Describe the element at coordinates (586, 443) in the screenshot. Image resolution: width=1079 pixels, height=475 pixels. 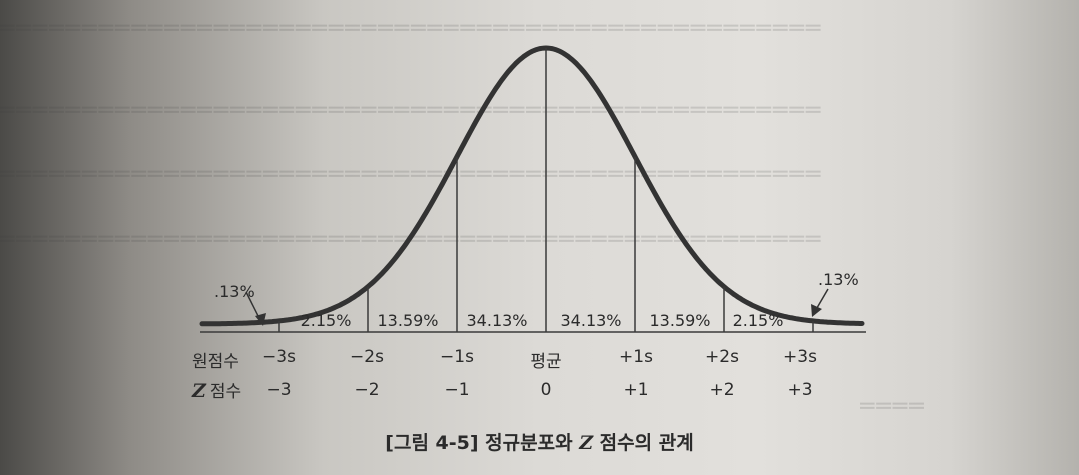
I see `caption-z-symbol: Z` at that location.